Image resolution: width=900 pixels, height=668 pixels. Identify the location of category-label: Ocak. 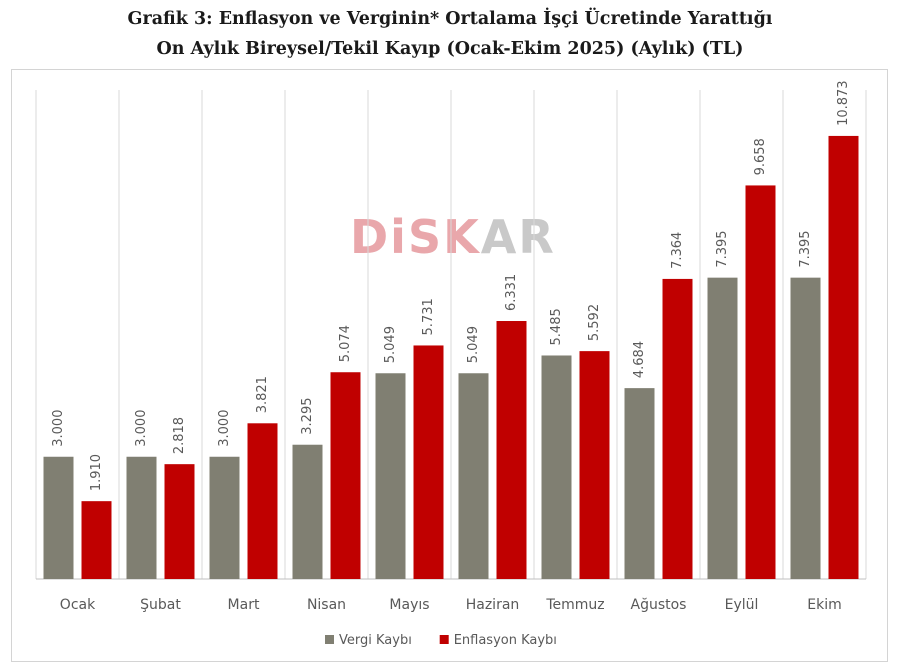
(78, 605).